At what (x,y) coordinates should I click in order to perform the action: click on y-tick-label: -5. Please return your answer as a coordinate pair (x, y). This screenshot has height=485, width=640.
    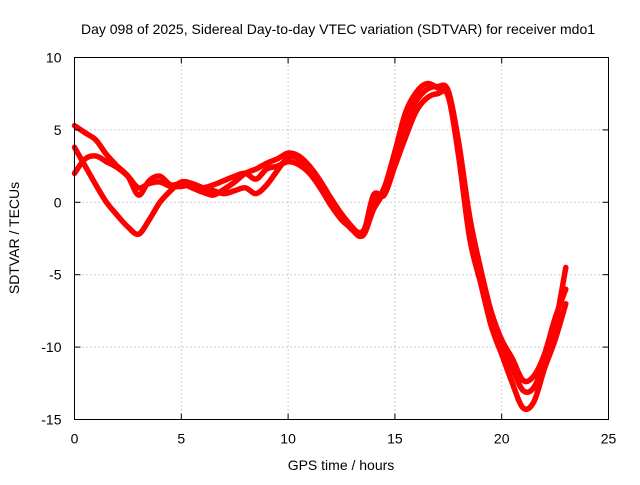
    Looking at the image, I should click on (55, 275).